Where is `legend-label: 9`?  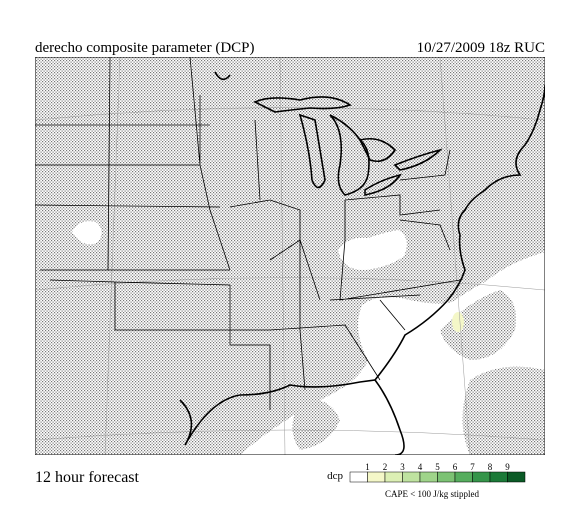 legend-label: 9 is located at coordinates (507, 467).